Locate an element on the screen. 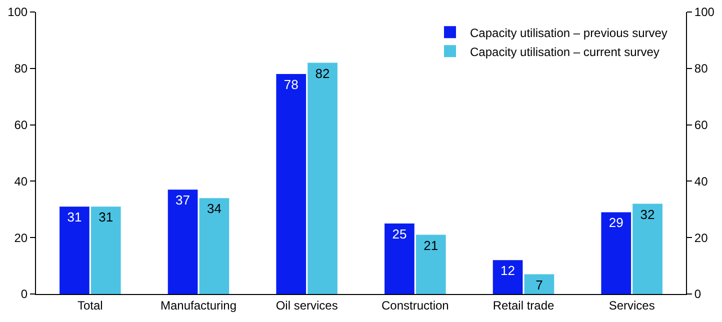 This screenshot has width=722, height=322. y2-tick-label: 80 is located at coordinates (701, 69).